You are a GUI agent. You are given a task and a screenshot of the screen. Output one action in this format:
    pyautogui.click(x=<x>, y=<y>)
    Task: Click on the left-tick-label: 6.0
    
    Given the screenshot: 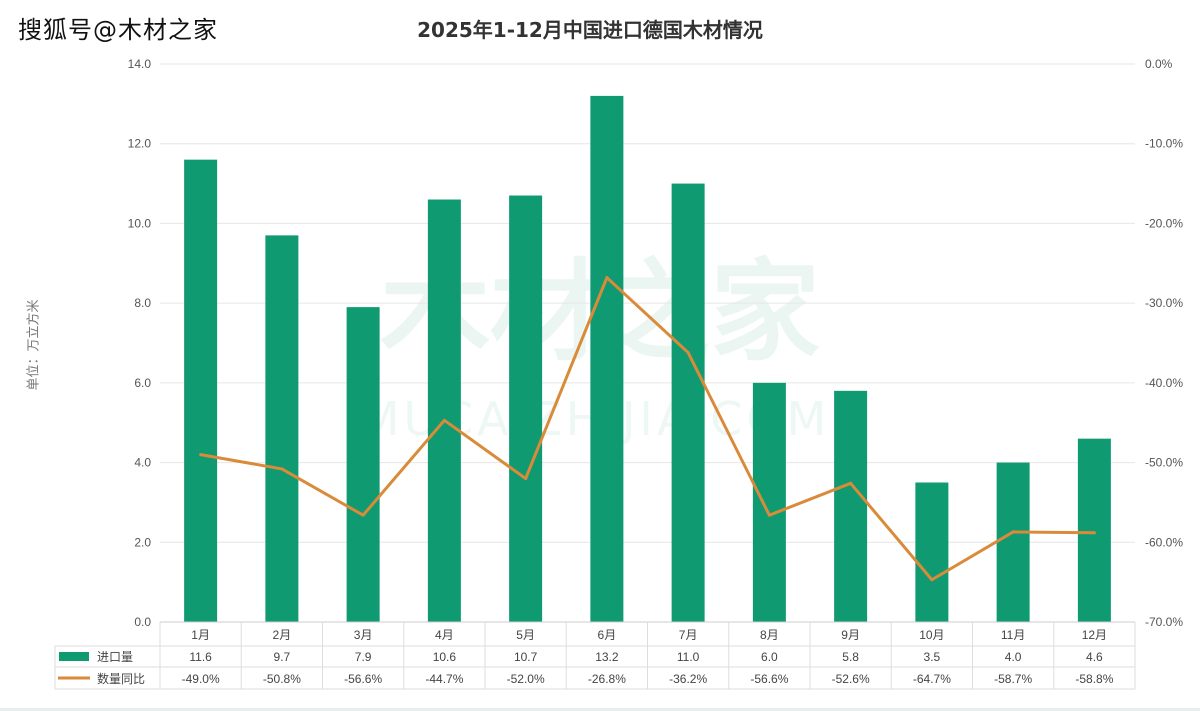 What is the action you would take?
    pyautogui.click(x=142, y=383)
    